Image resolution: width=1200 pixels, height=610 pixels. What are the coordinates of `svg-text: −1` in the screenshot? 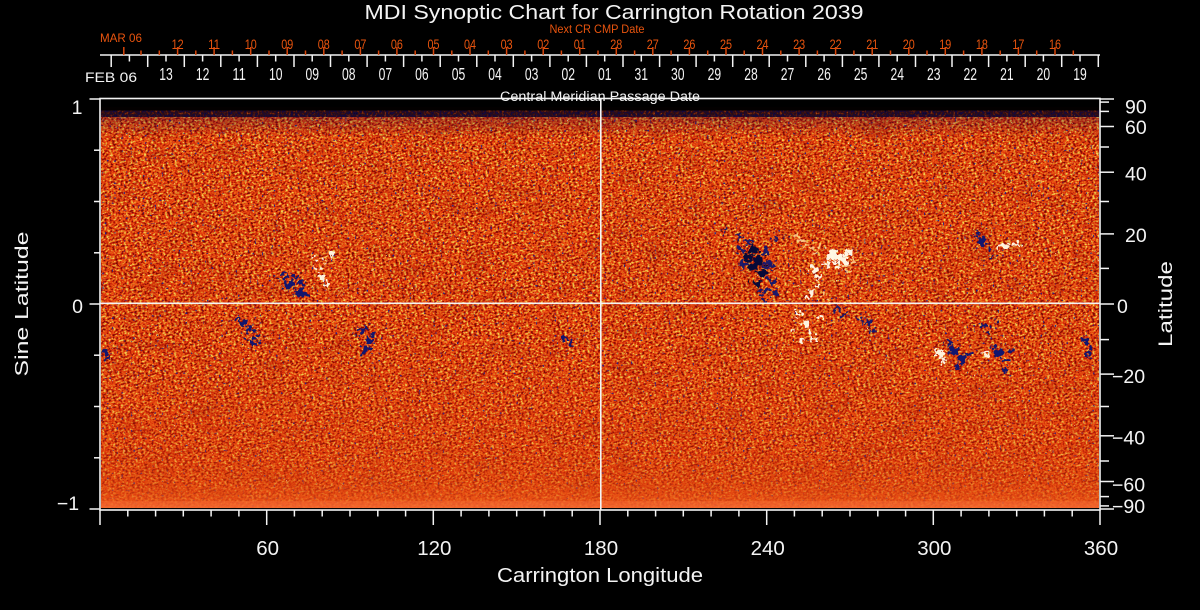 It's located at (68, 504).